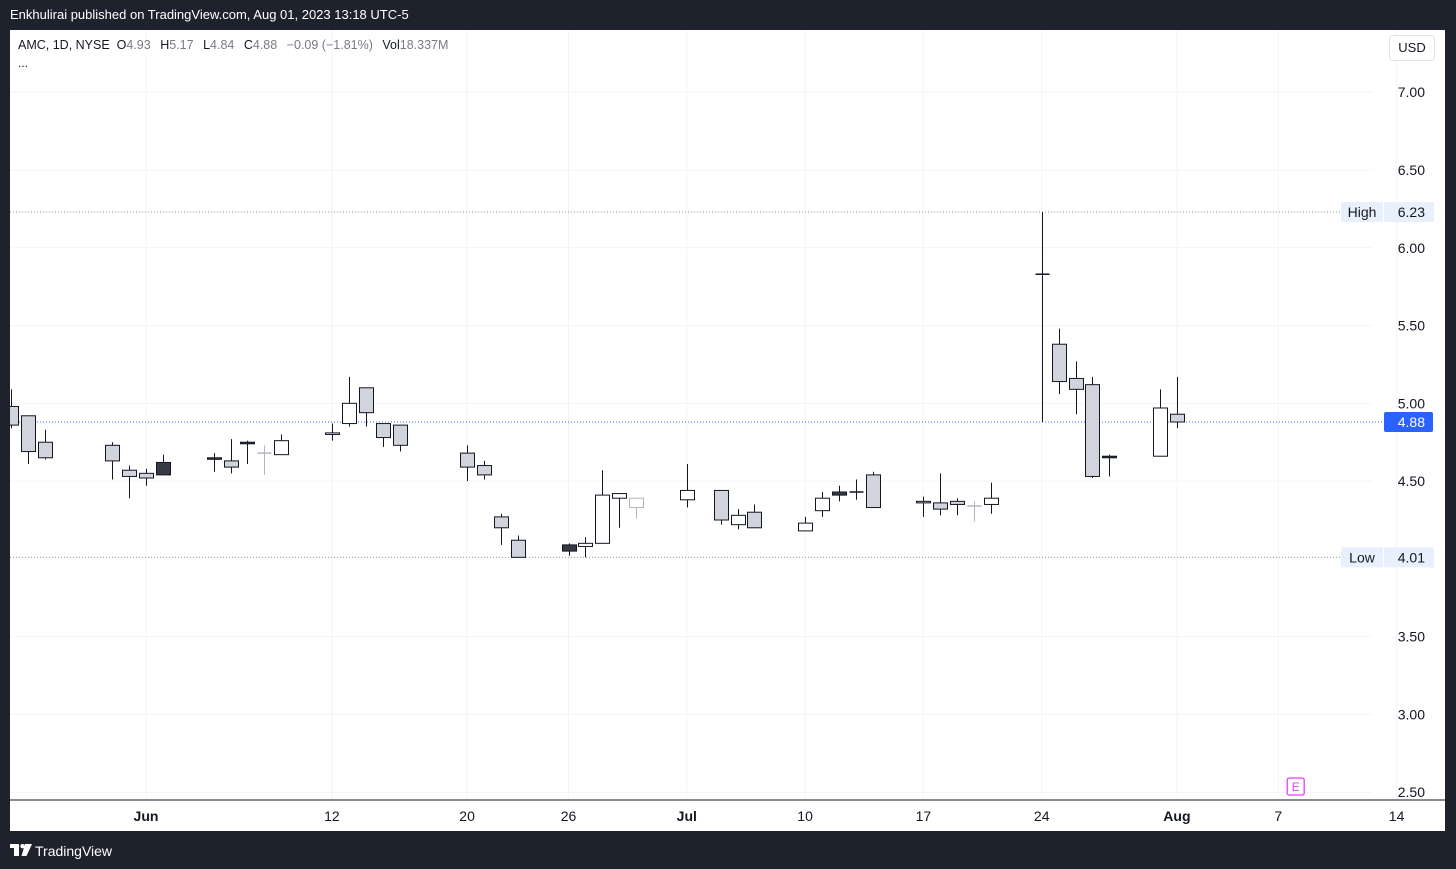 This screenshot has width=1456, height=869. I want to click on low-value: 4.84, so click(222, 45).